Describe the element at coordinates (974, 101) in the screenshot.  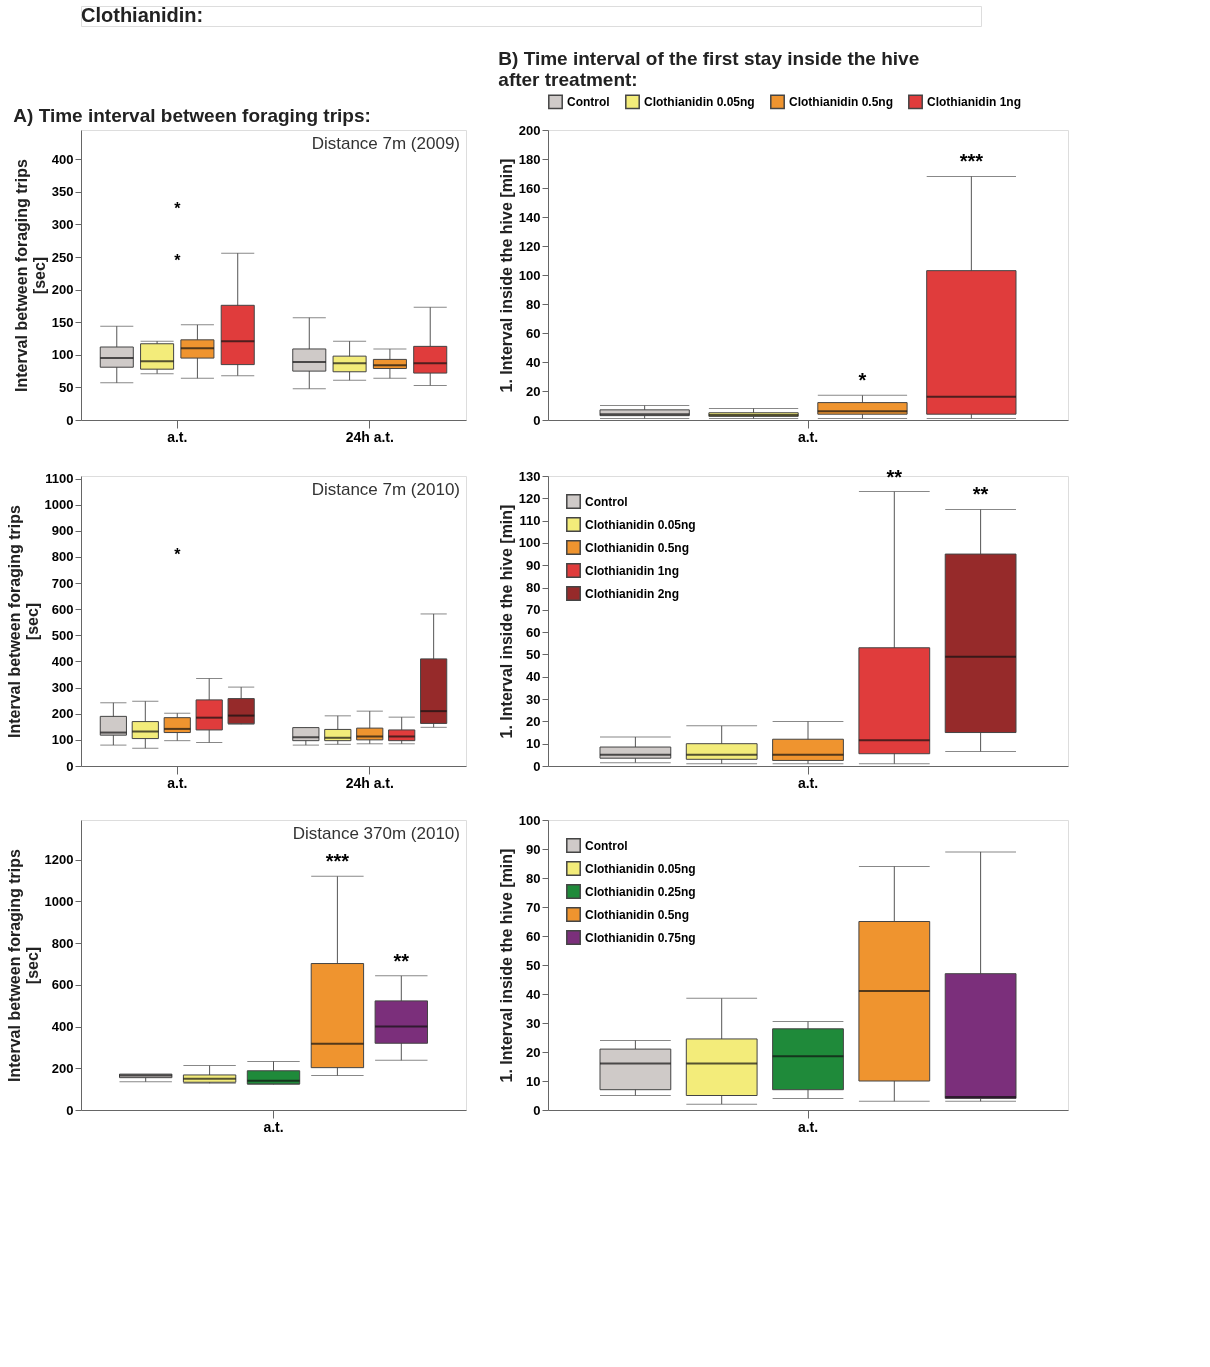
I see `legend-label: Clothianidin 1ng` at that location.